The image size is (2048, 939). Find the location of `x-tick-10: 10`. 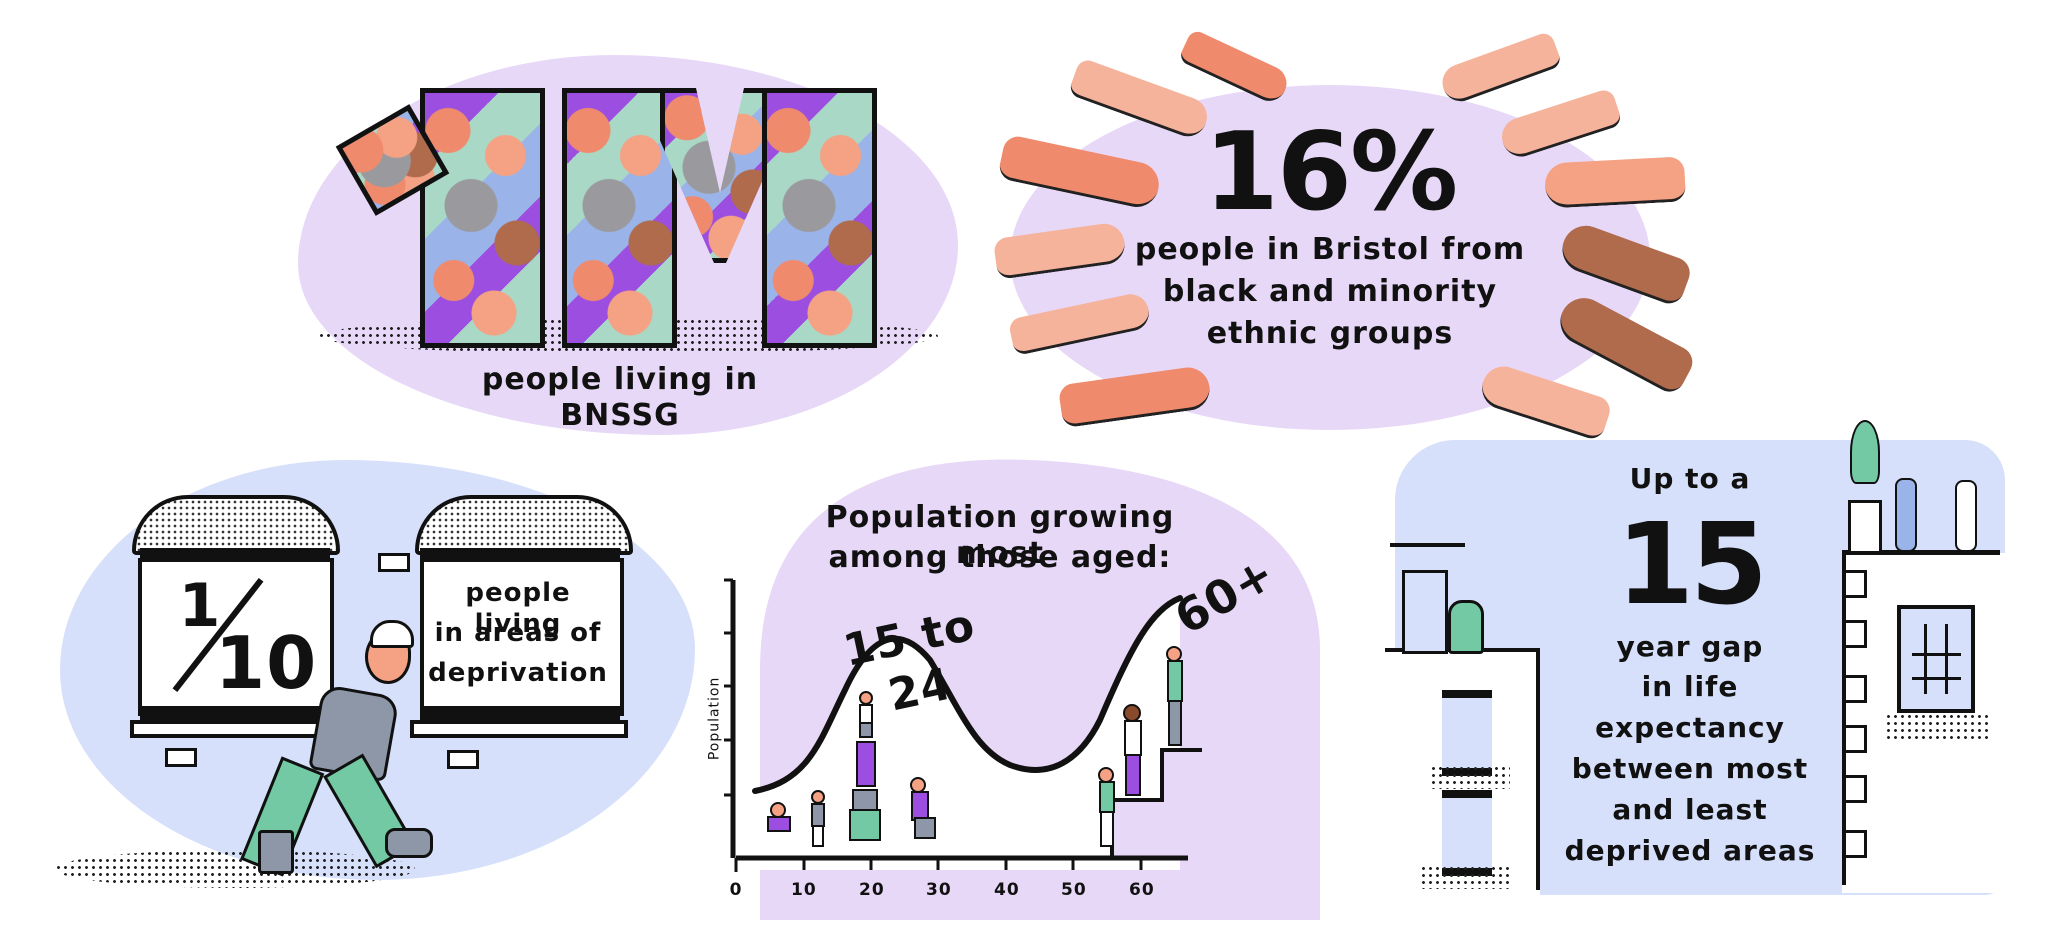

x-tick-10: 10 is located at coordinates (804, 890).